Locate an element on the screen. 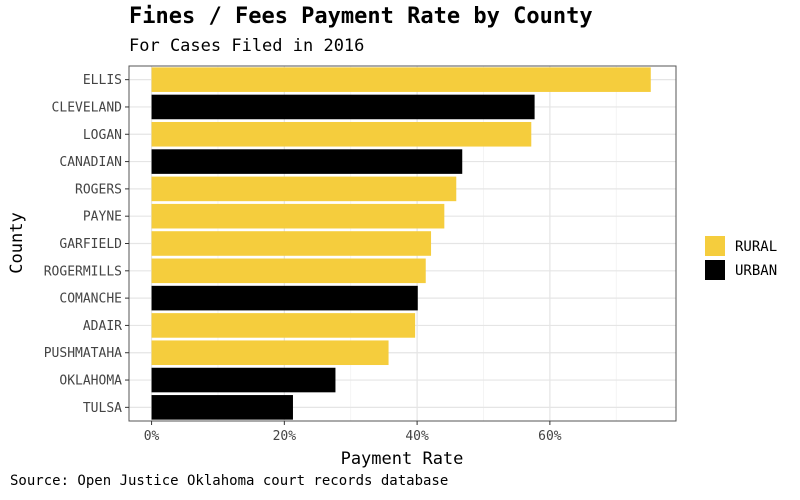  y-tick-label: ADAIR is located at coordinates (102, 326).